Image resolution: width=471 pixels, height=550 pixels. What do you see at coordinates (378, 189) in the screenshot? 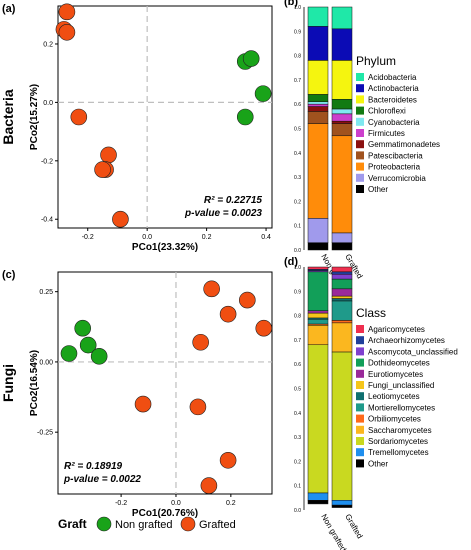
I see `legend-label: Other` at bounding box center [378, 189].